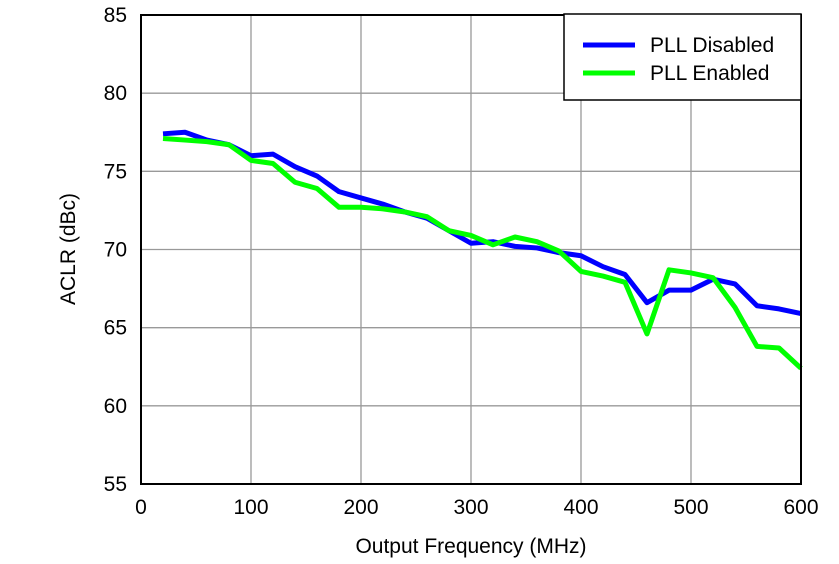  I want to click on legend: PLL Disabled PLL Enabled, so click(682, 57).